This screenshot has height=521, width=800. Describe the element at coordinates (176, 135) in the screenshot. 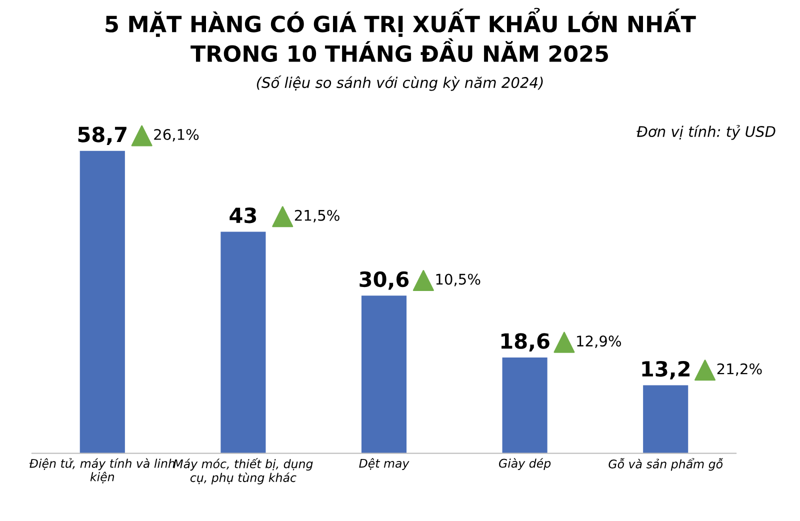

I see `text: 26,1%` at that location.